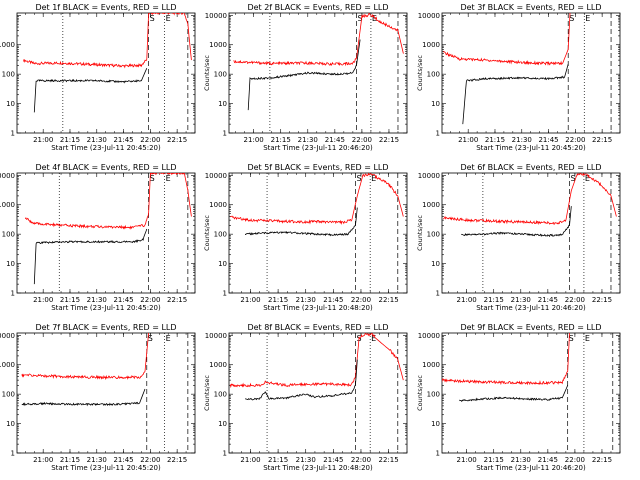 The image size is (640, 480). What do you see at coordinates (105, 7) in the screenshot?
I see `chart-title: Det 1f BLACK = Events, RED = LLD` at bounding box center [105, 7].